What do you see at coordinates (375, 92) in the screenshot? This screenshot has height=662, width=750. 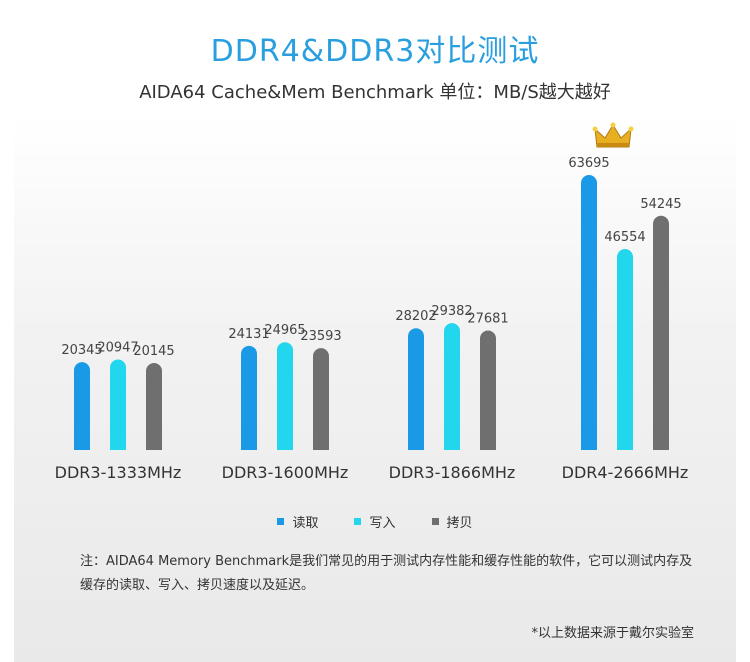 I see `chart-subtitle: AIDA64 Cache&Mem Benchmark 单位：MB/S越大越好` at bounding box center [375, 92].